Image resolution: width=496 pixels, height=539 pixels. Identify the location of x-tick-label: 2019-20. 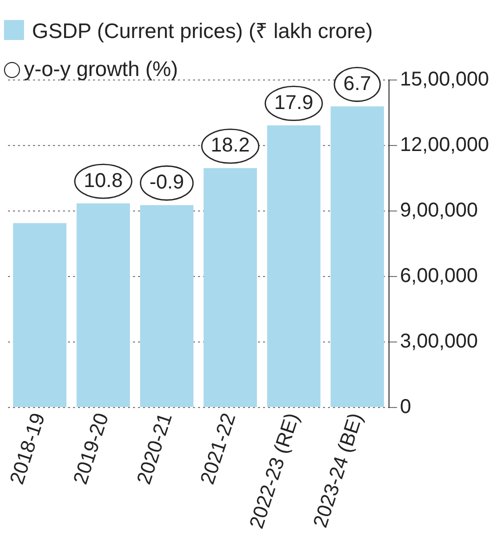
(92, 449).